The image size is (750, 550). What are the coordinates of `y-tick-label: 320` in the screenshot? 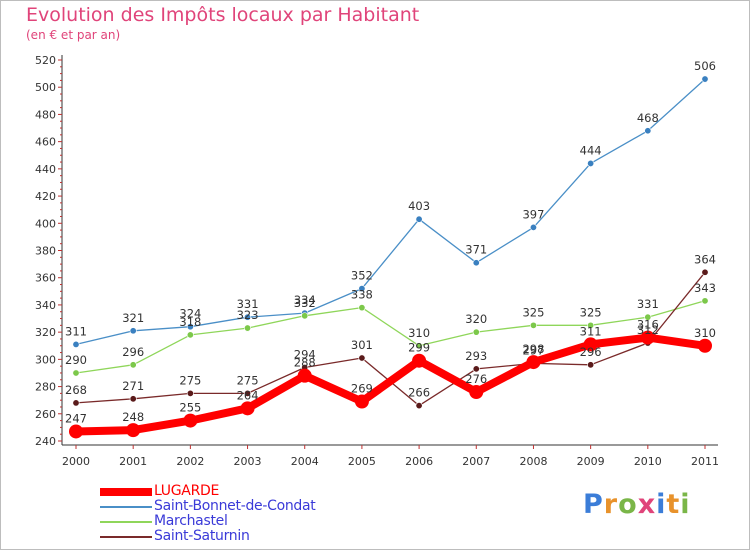 It's located at (45, 332).